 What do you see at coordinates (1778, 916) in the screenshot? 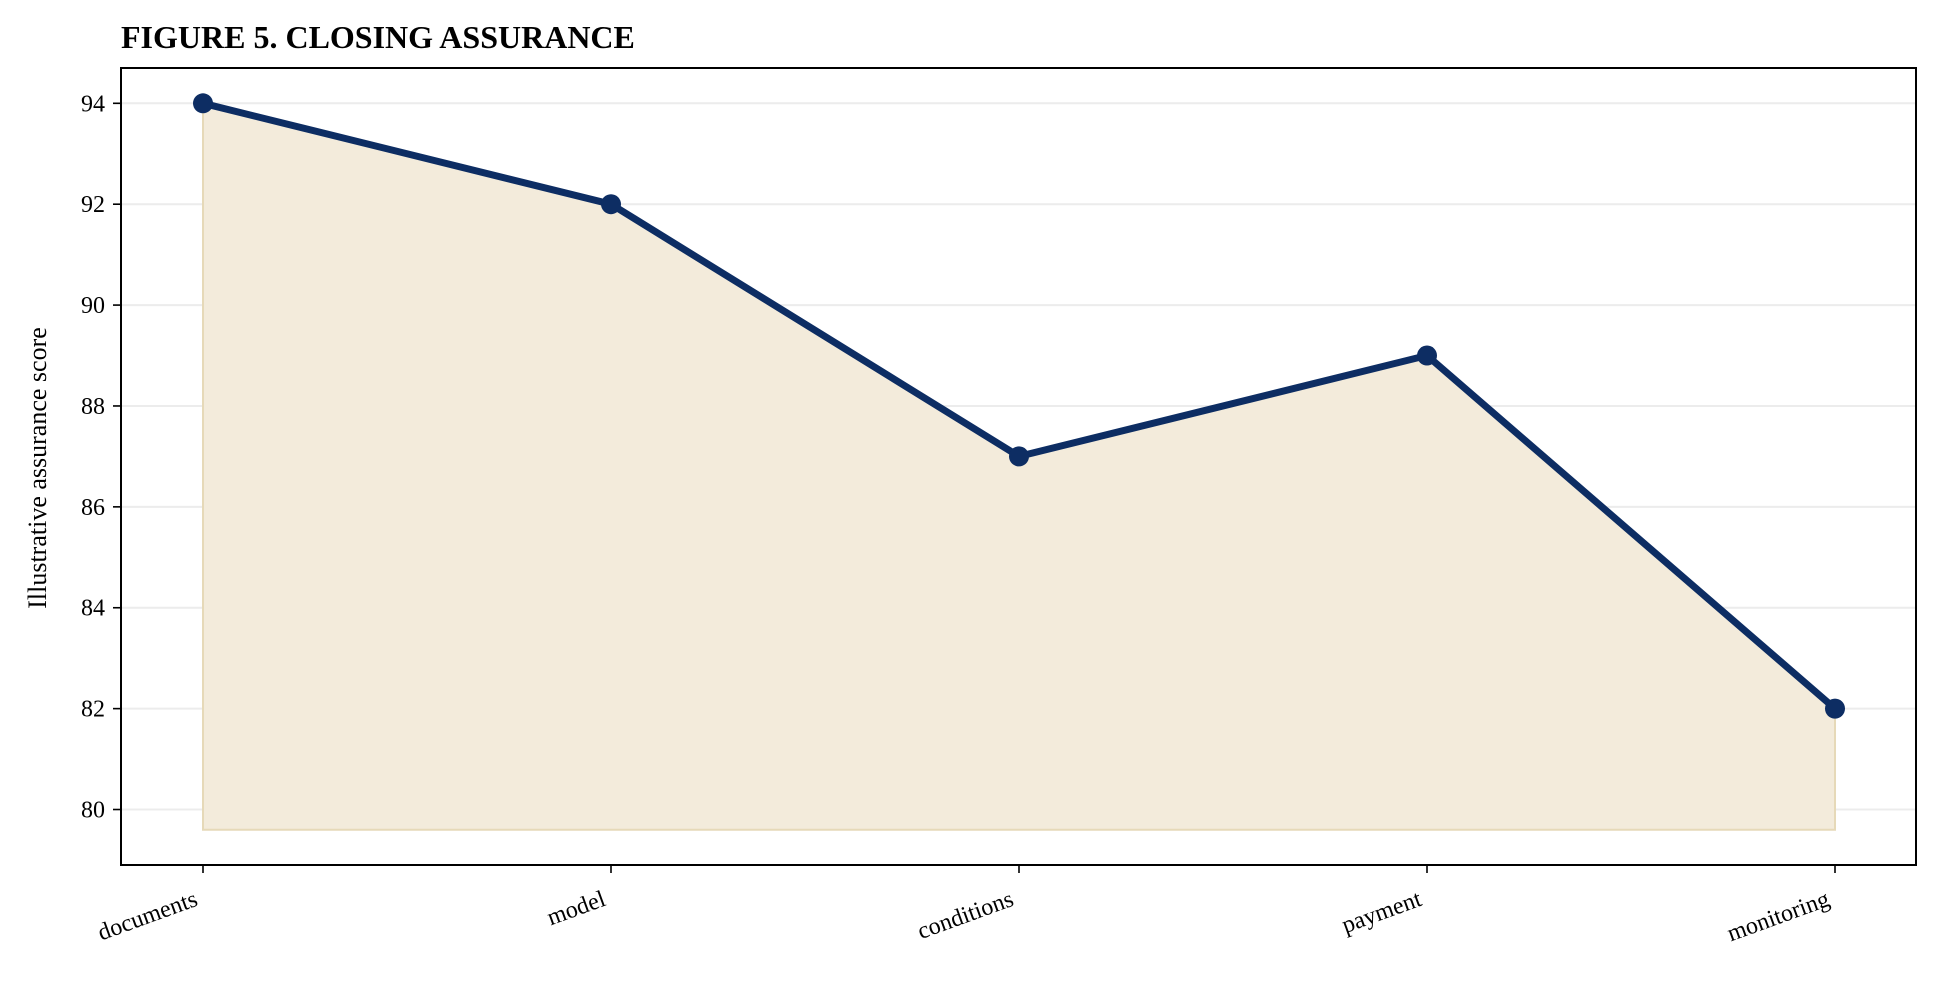
I see `x-tick-label: monitoring` at bounding box center [1778, 916].